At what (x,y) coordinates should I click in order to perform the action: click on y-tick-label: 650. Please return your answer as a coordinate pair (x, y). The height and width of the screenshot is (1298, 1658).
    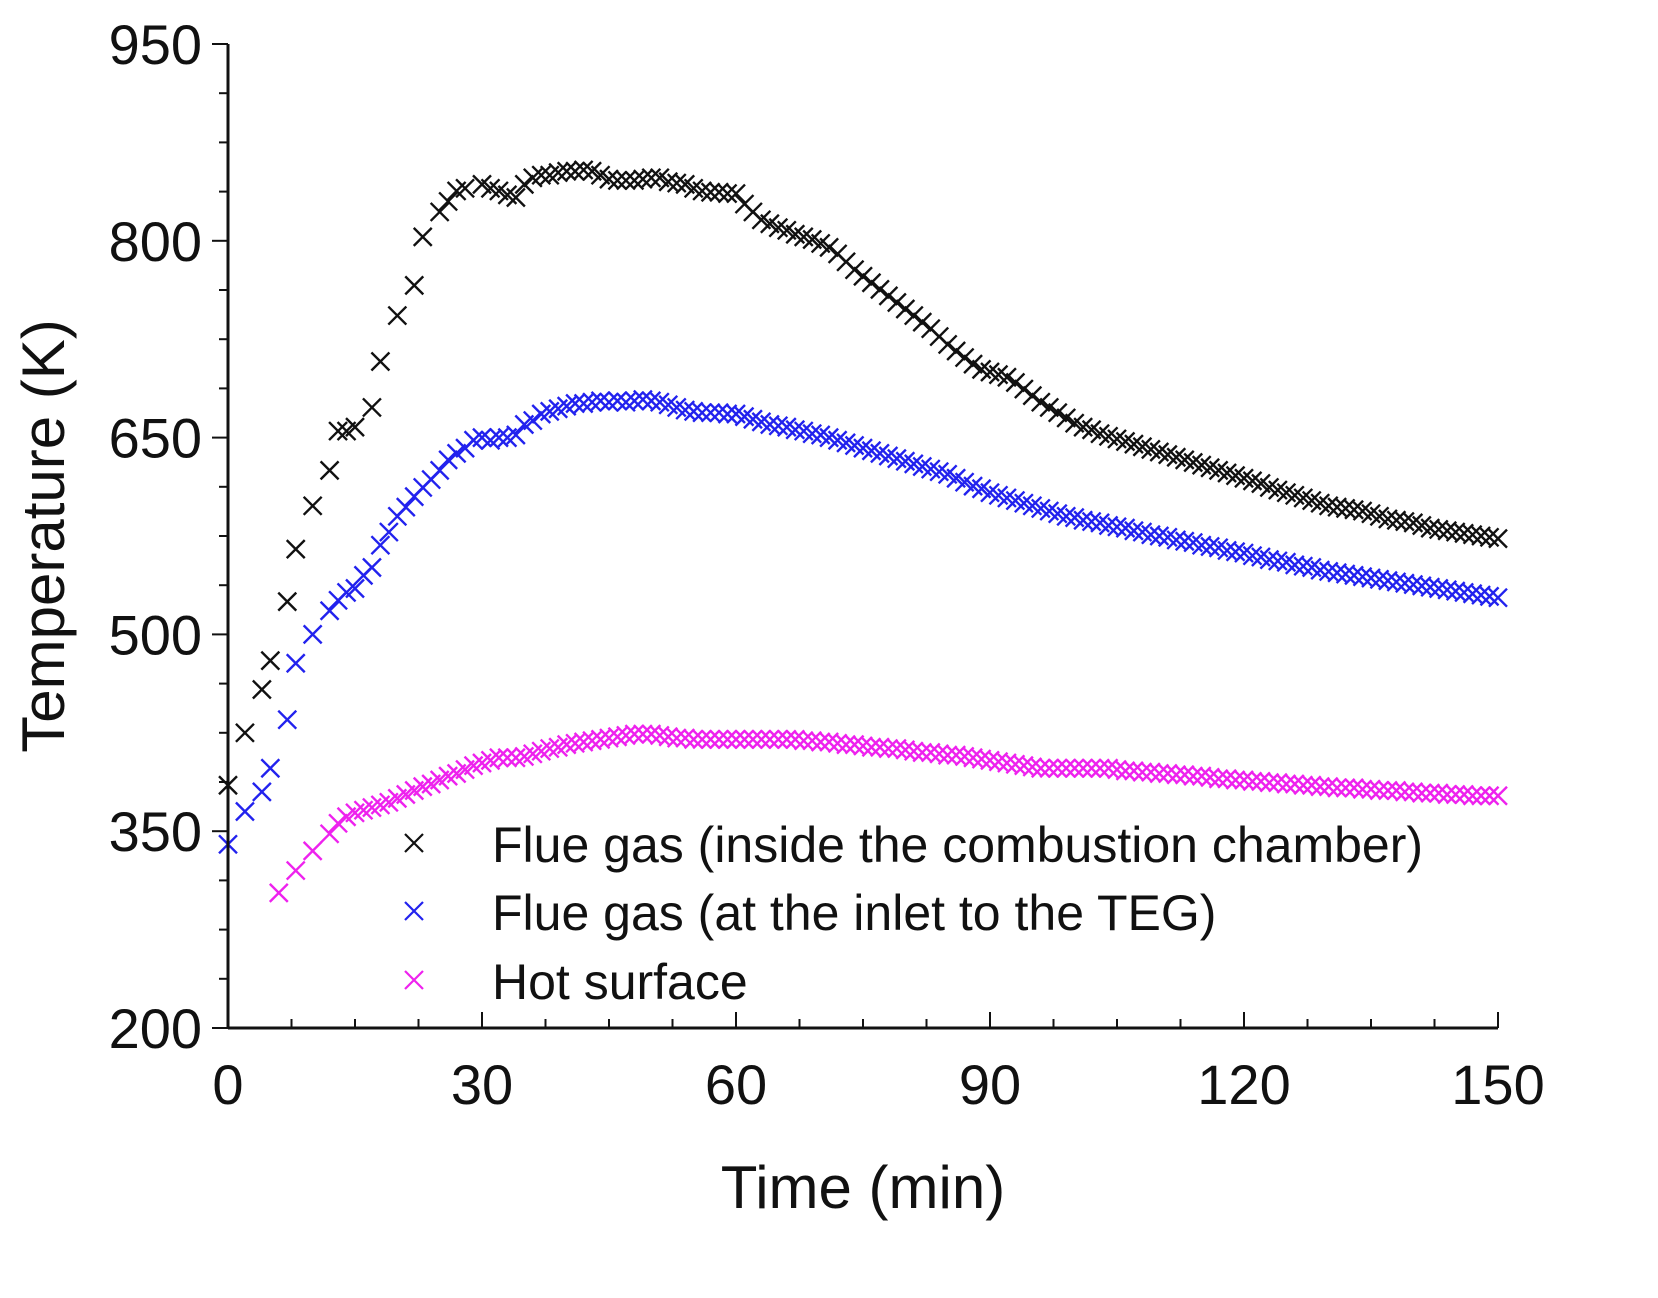
    Looking at the image, I should click on (155, 438).